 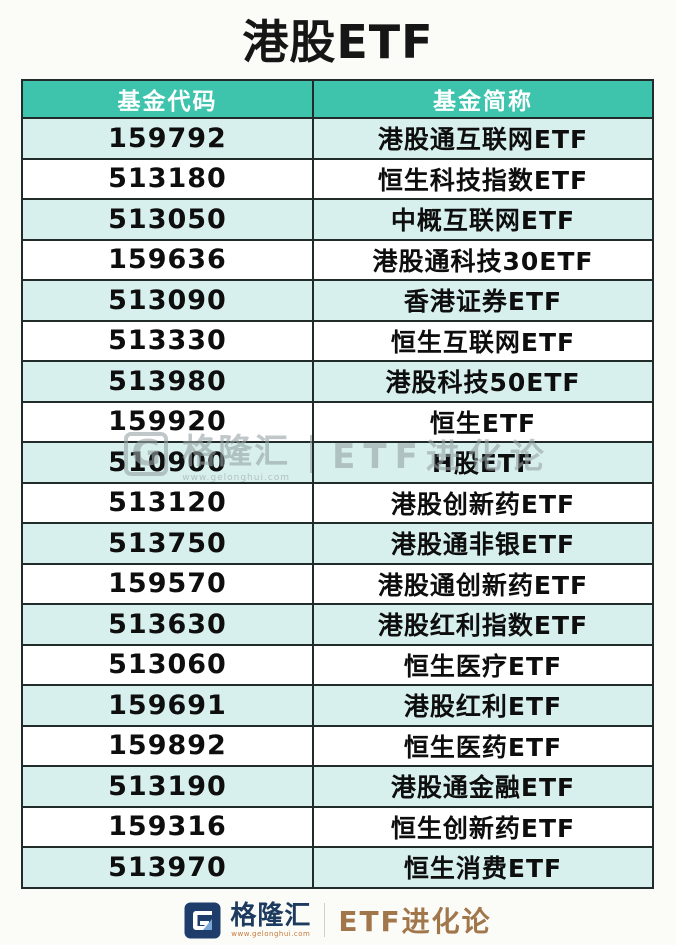 What do you see at coordinates (167, 786) in the screenshot?
I see `fund-code: 513190` at bounding box center [167, 786].